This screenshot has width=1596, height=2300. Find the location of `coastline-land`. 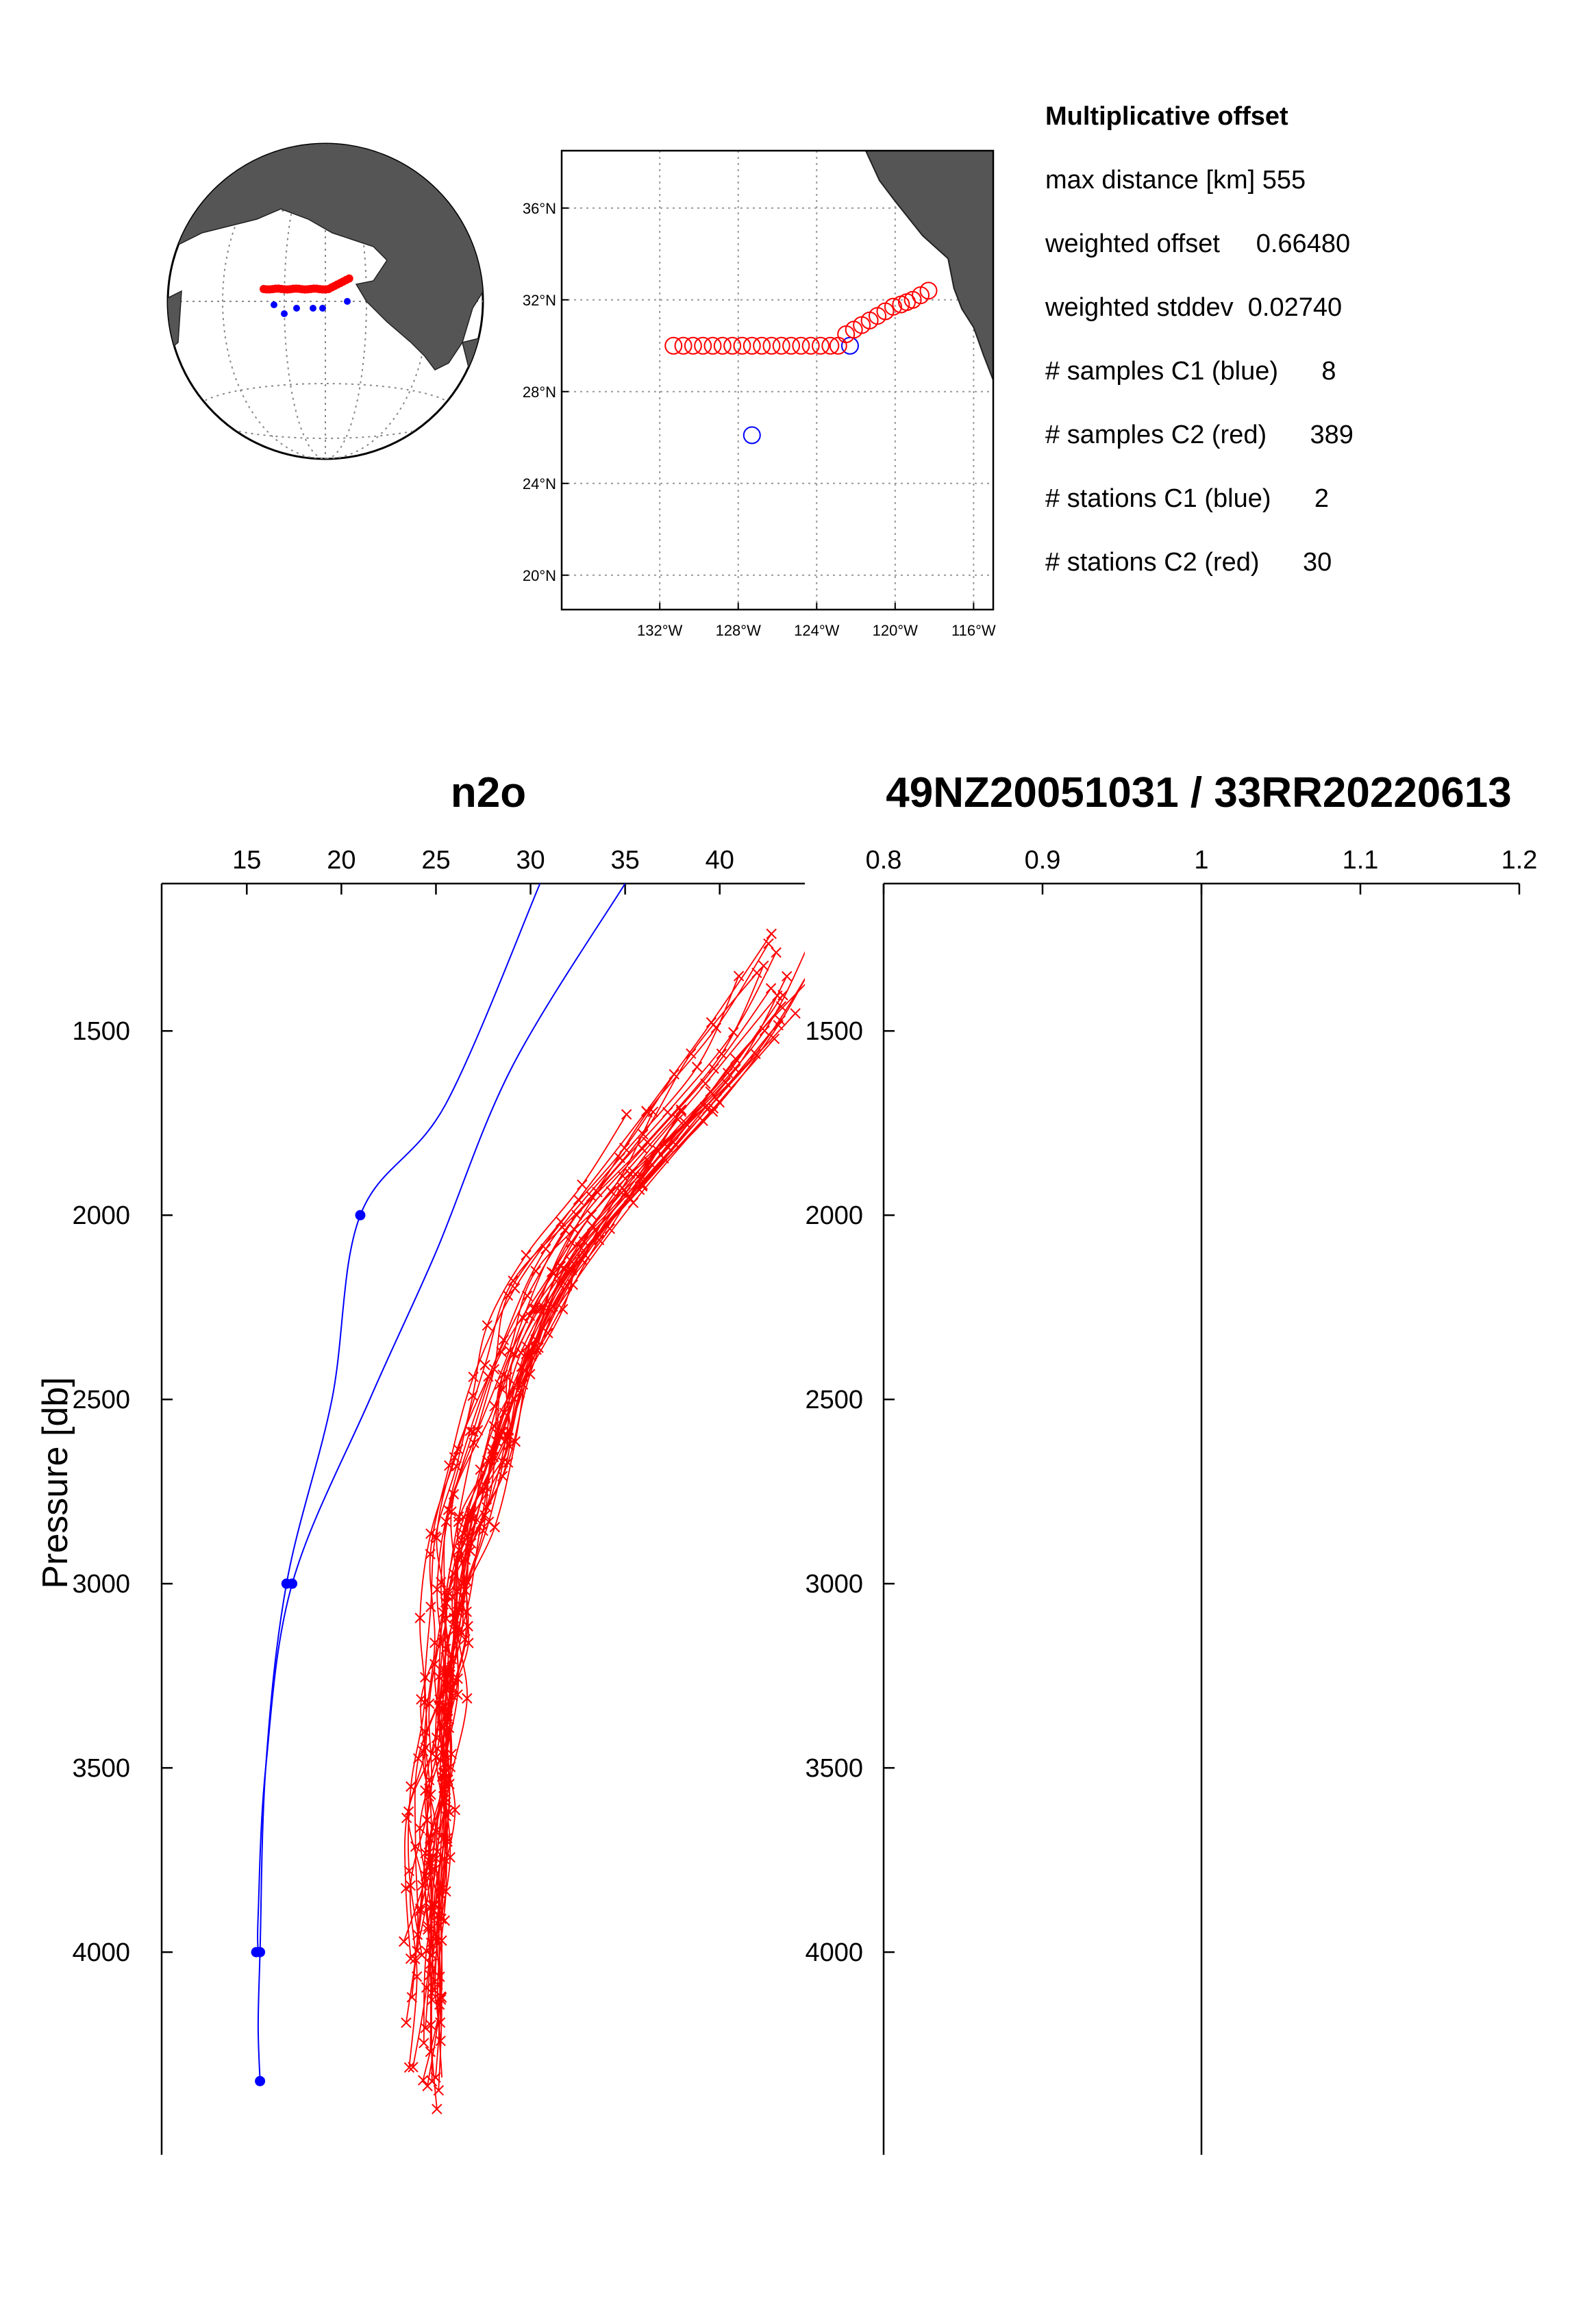

coastline-land is located at coordinates (929, 265).